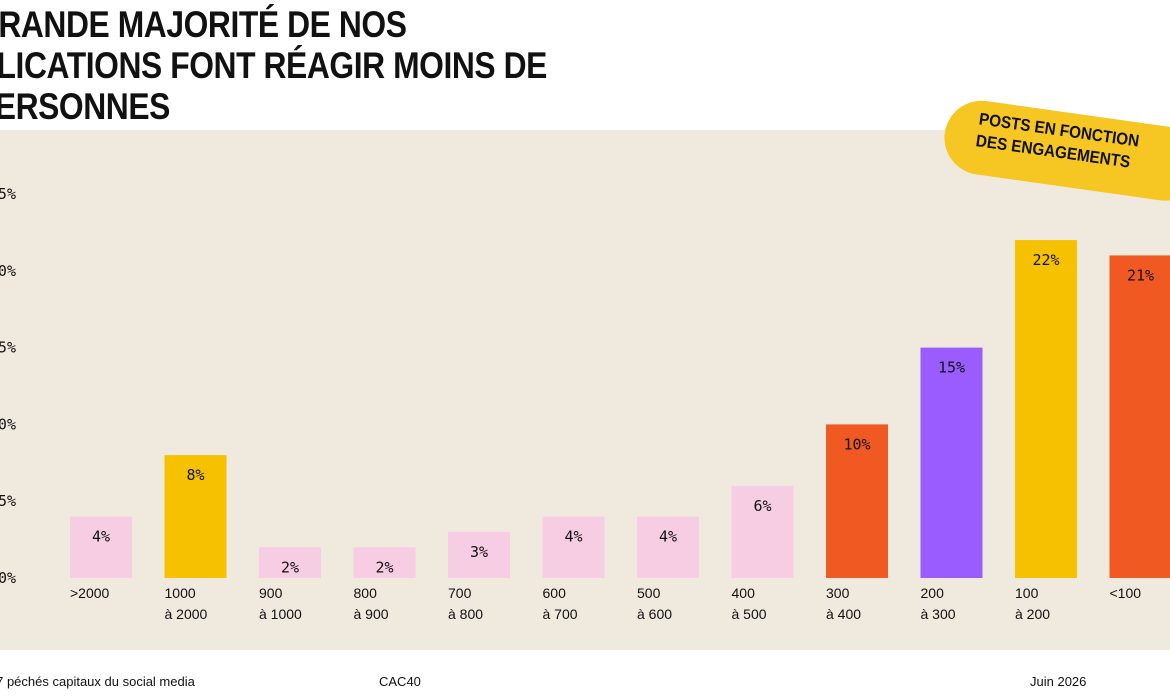 The image size is (1170, 700). Describe the element at coordinates (400, 681) in the screenshot. I see `footer-scope: CAC40` at that location.